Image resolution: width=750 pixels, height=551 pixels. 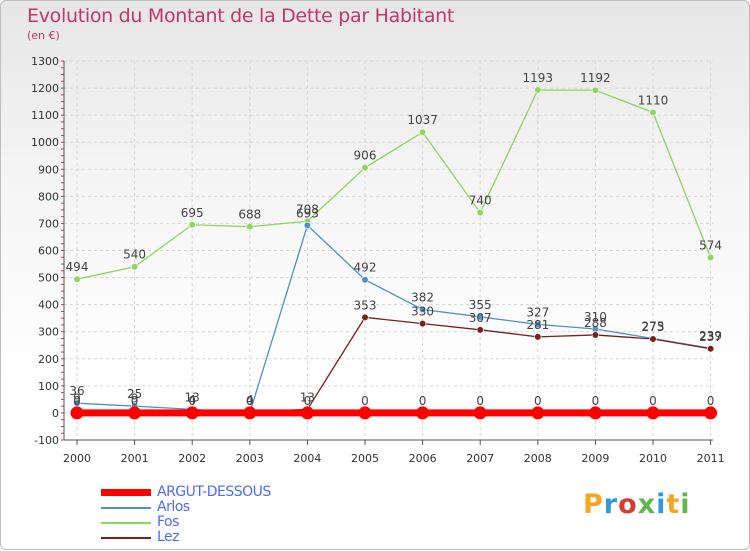 I want to click on logo-letter: r, so click(x=611, y=504).